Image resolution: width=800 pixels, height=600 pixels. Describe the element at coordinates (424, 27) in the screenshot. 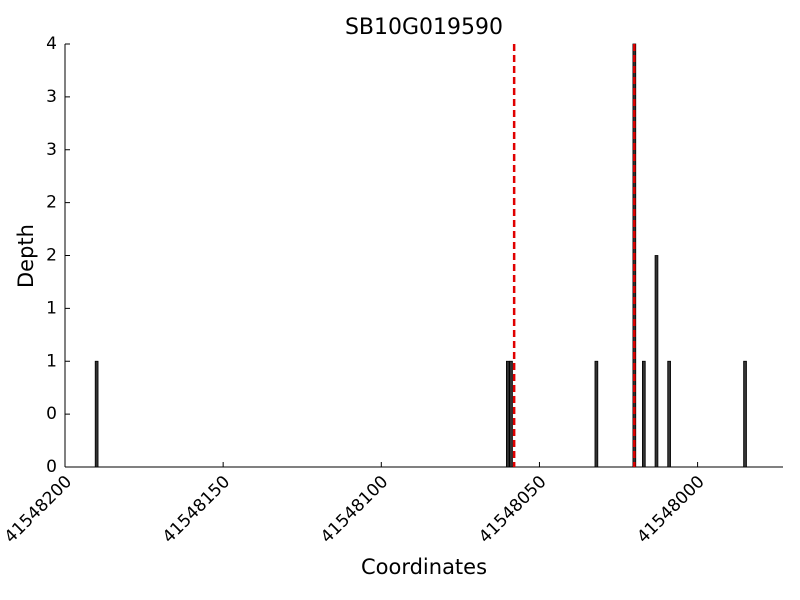

I see `chart-title: SB10G019590` at that location.